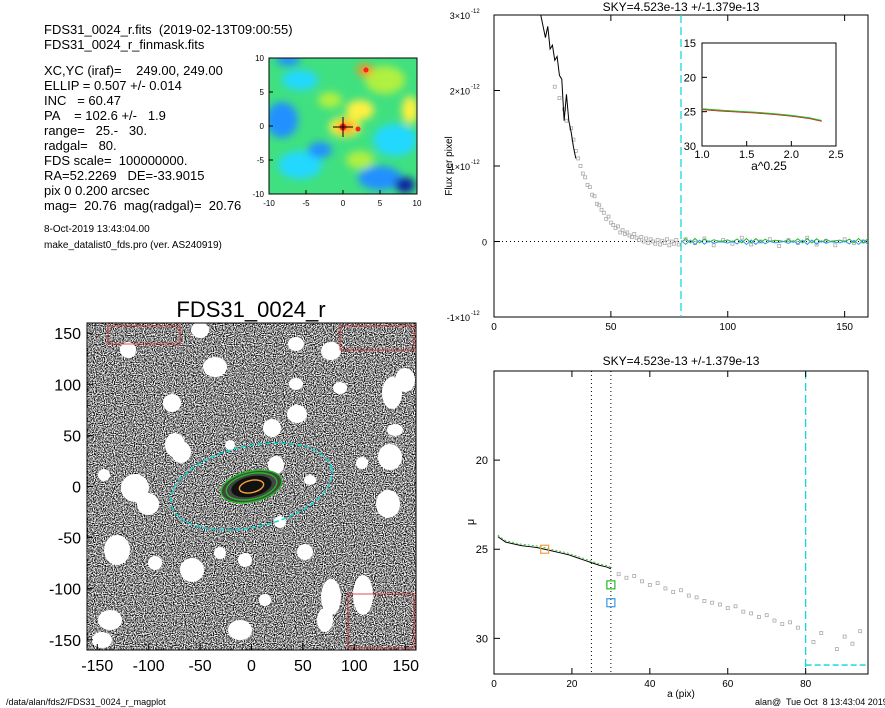  I want to click on inset-ytick-label: 30, so click(690, 147).